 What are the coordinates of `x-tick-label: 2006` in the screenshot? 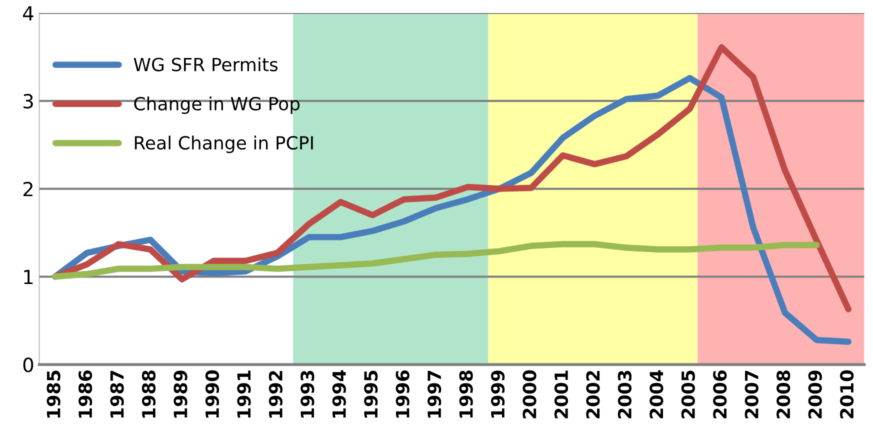 It's located at (720, 394).